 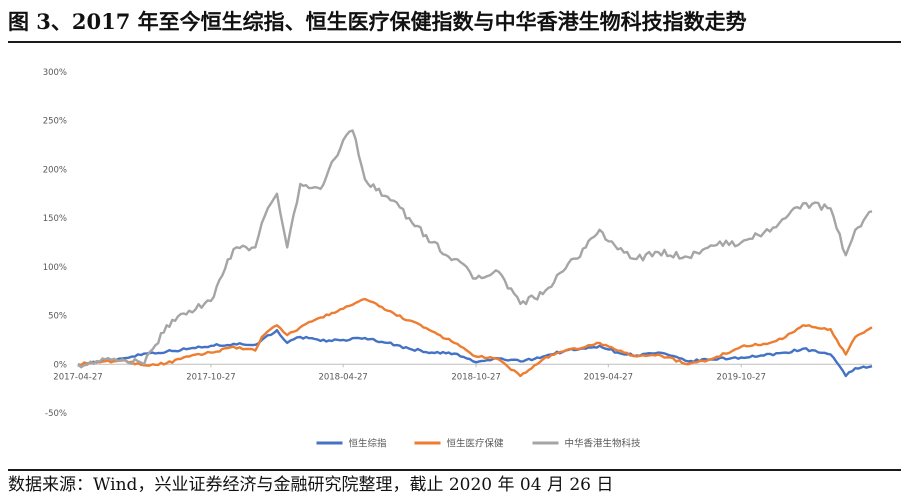 What do you see at coordinates (377, 21) in the screenshot?
I see `figure-title: 图 3、2017 年至今恒生综指、恒生医疗保健指数与中华香港生物科技指数走势` at bounding box center [377, 21].